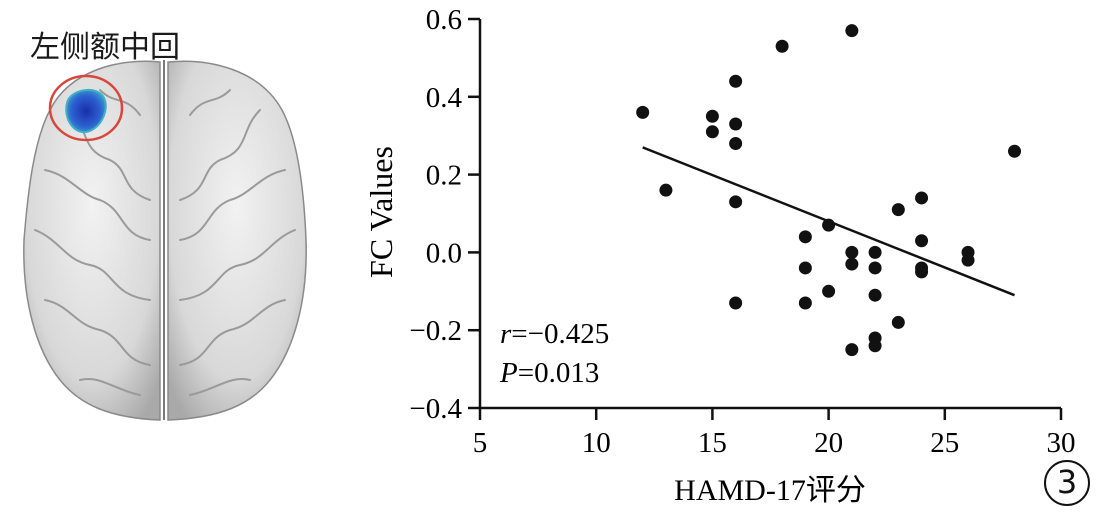  I want to click on y-tick-label: −0.2, so click(435, 331).